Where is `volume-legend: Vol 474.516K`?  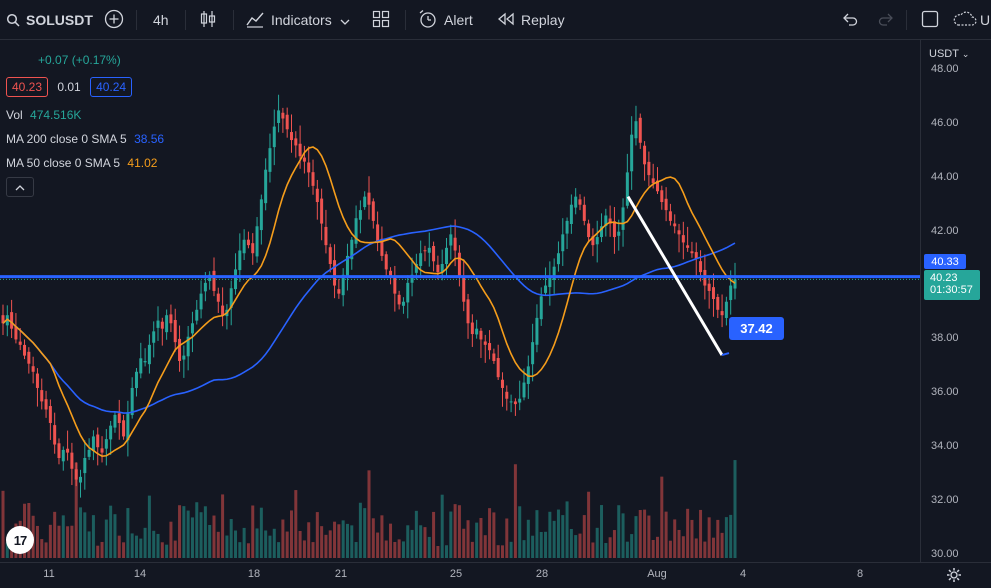
volume-legend: Vol 474.516K is located at coordinates (43, 115).